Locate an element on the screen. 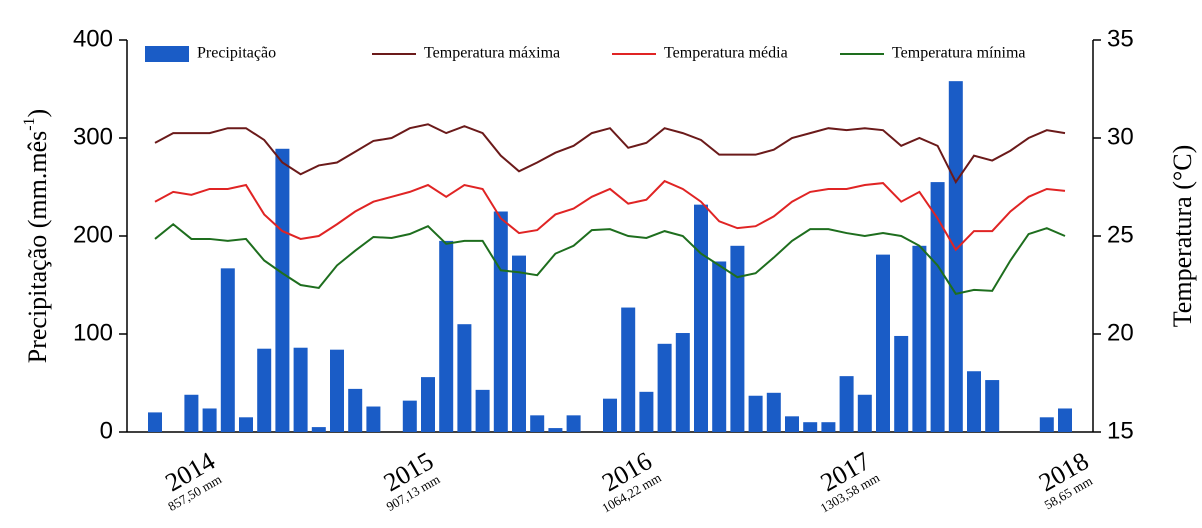 Image resolution: width=1202 pixels, height=528 pixels. y-label-close: ) is located at coordinates (37, 113).